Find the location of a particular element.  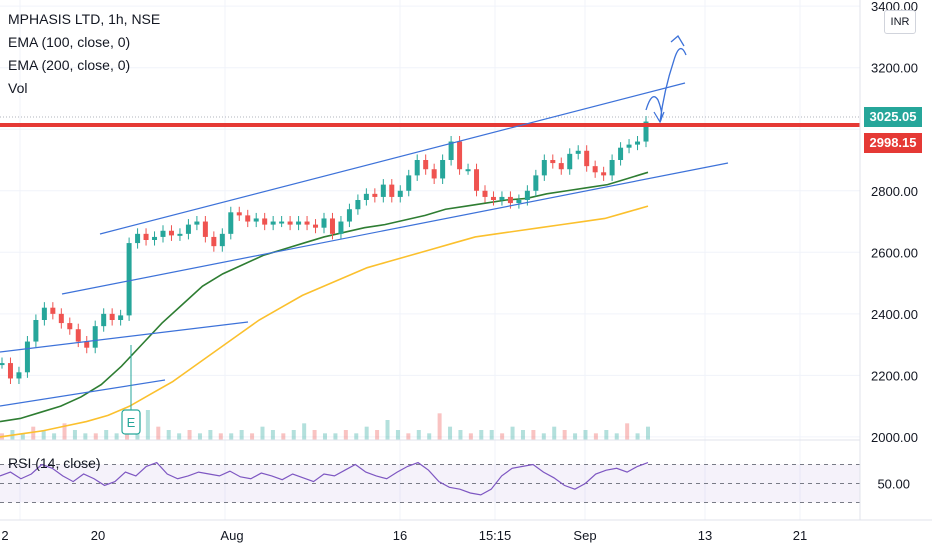

currency-button: INR is located at coordinates (900, 22).